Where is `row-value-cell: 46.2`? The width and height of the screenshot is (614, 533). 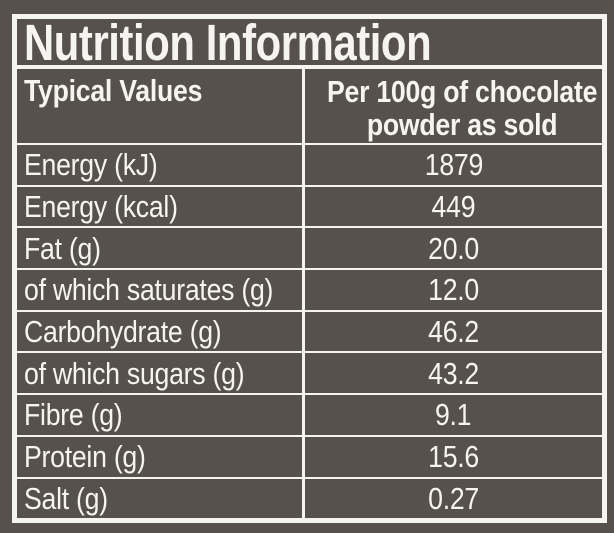
row-value-cell: 46.2 is located at coordinates (453, 330).